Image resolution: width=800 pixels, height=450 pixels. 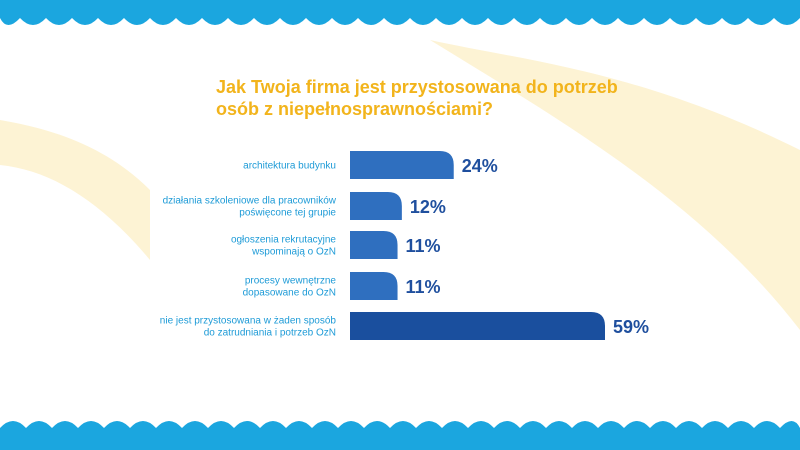 What do you see at coordinates (480, 166) in the screenshot?
I see `value-label: 24%` at bounding box center [480, 166].